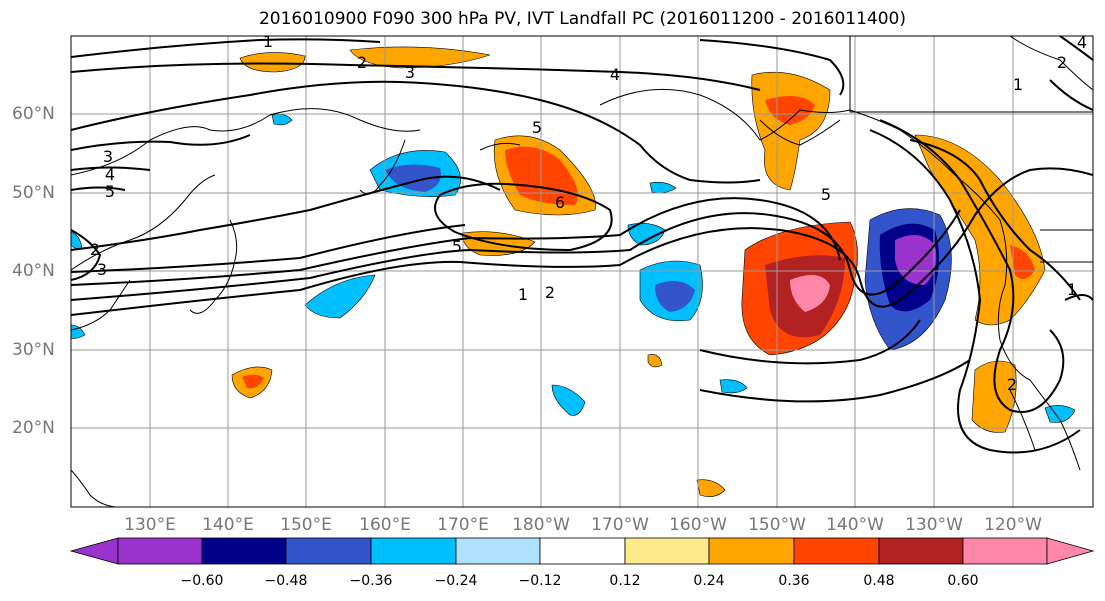  What do you see at coordinates (709, 581) in the screenshot?
I see `colorbar-tick-label: 0.24` at bounding box center [709, 581].